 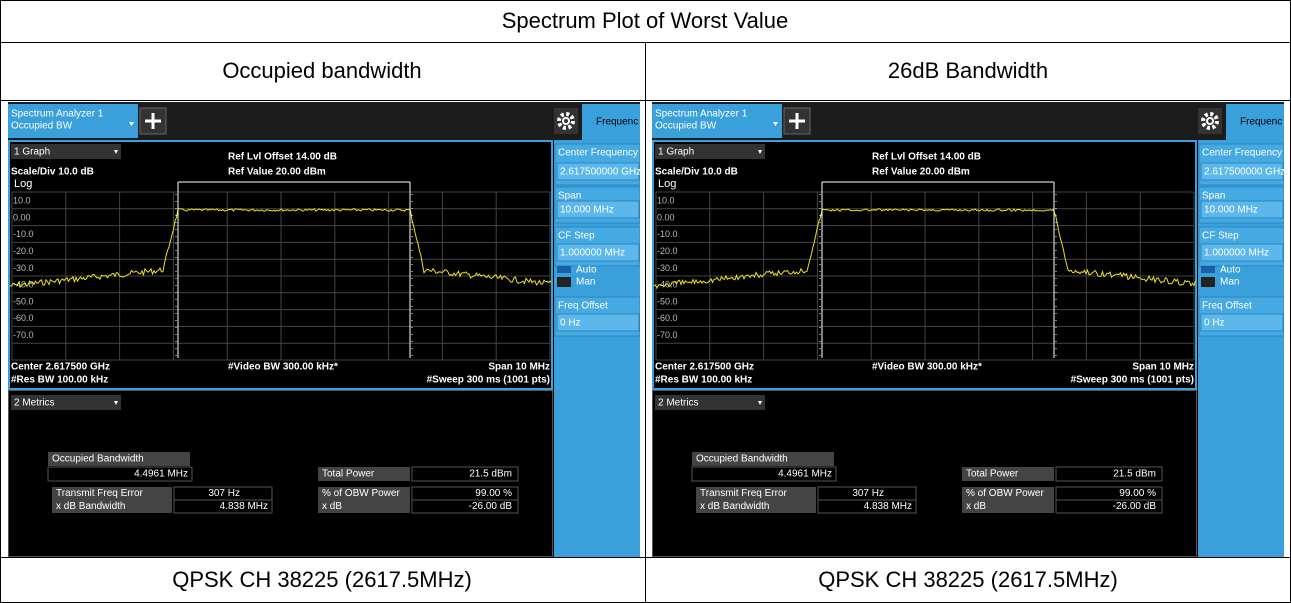 I want to click on metric-value: 307 Hz, so click(x=224, y=493).